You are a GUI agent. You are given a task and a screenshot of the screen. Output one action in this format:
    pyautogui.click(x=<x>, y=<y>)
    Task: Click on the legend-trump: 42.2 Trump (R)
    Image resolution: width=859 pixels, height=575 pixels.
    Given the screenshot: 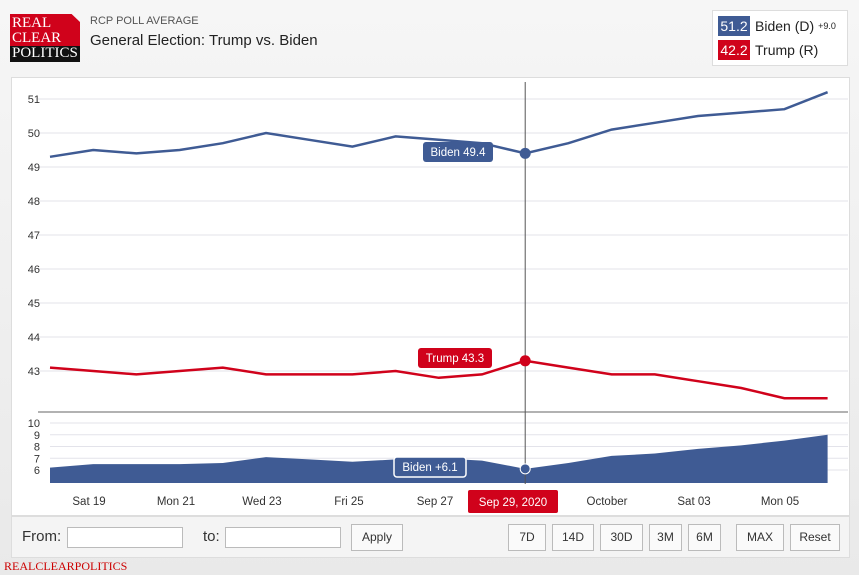 What is the action you would take?
    pyautogui.click(x=768, y=50)
    